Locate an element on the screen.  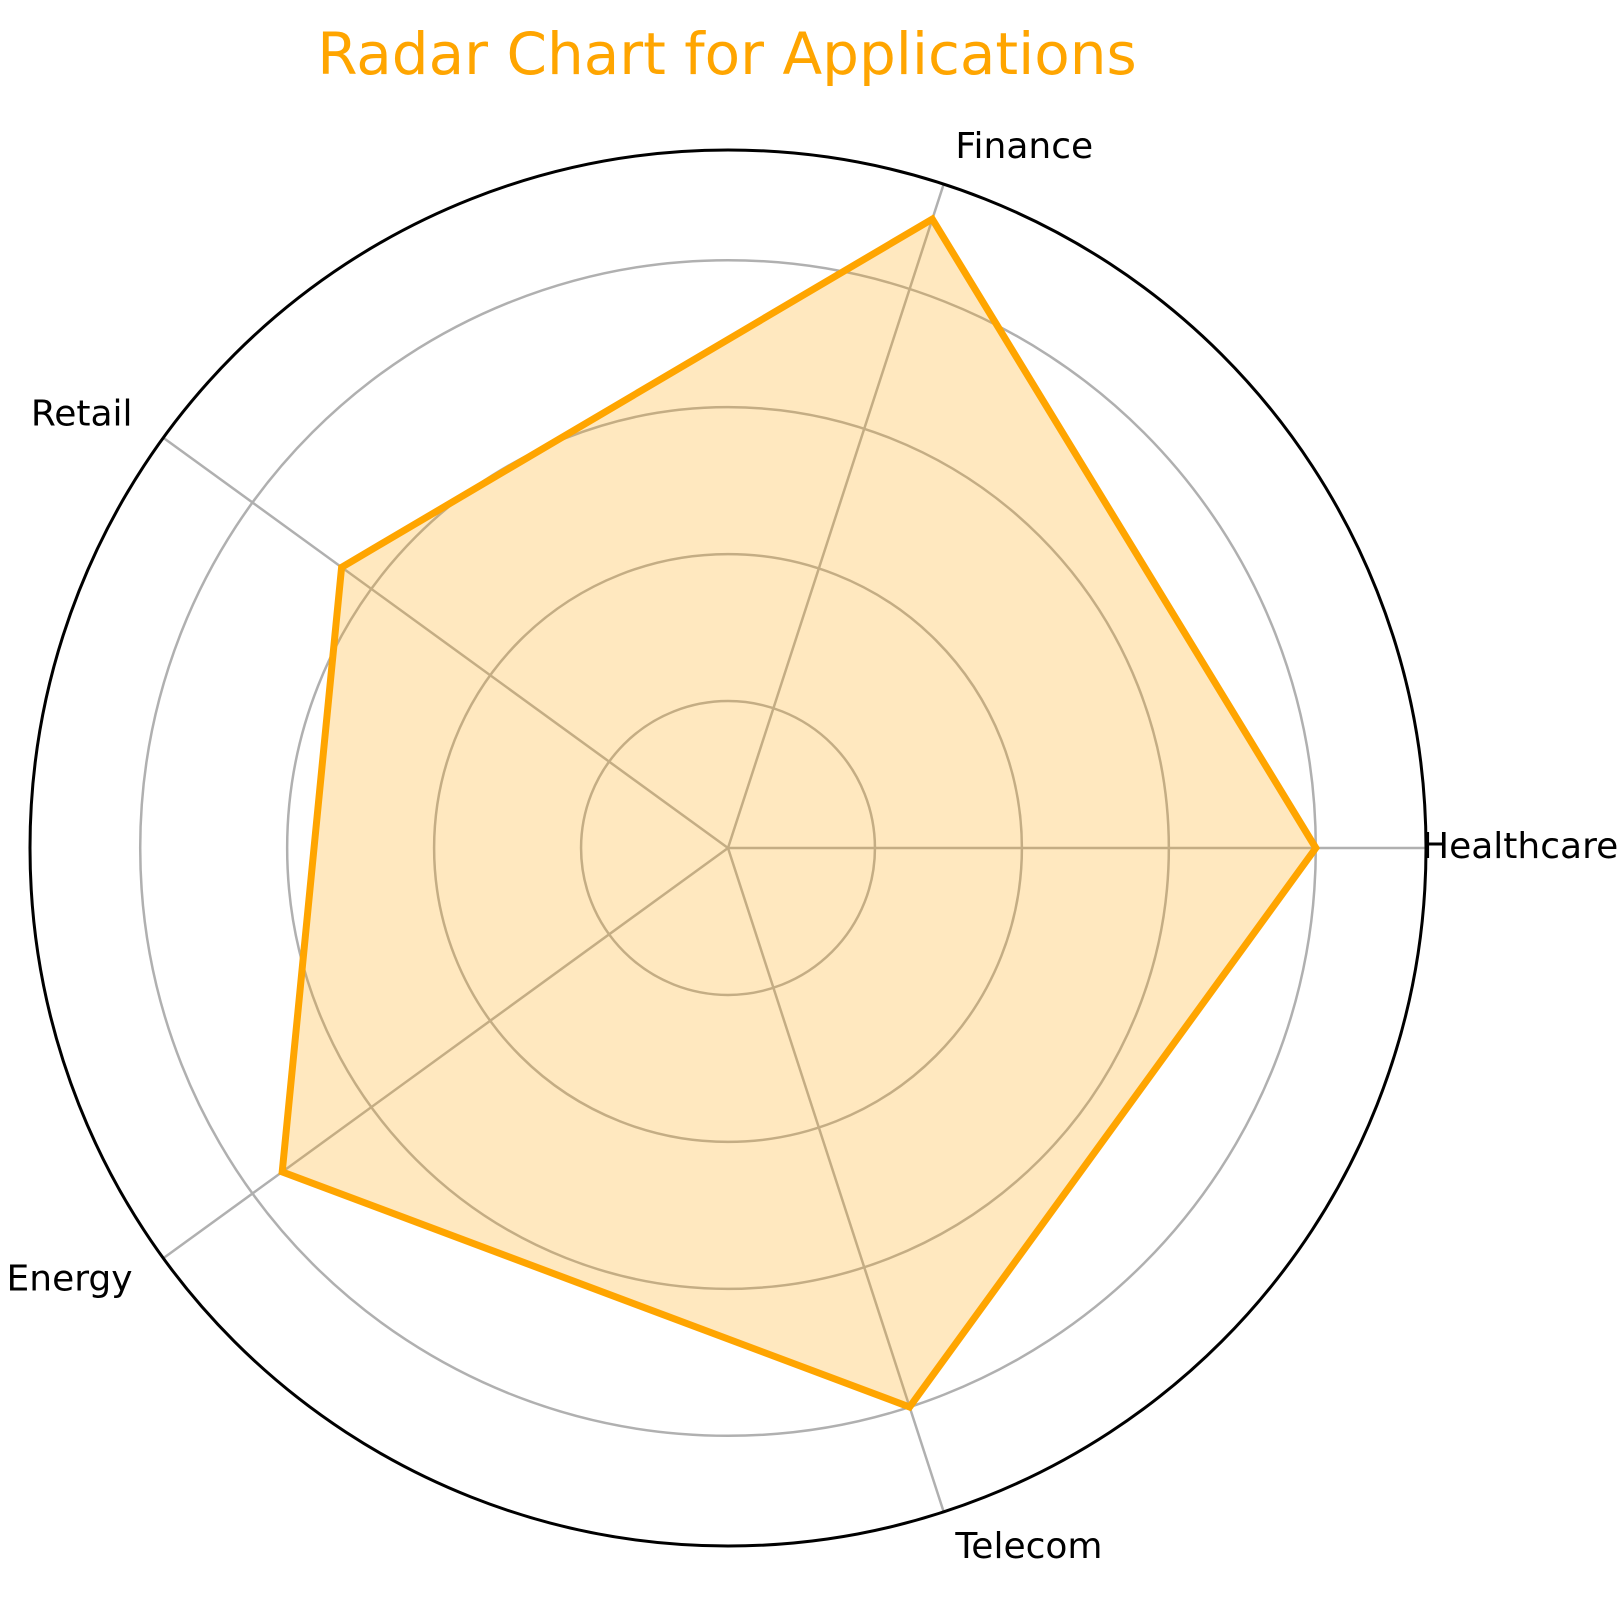
spoke-energy is located at coordinates (445, 1053).